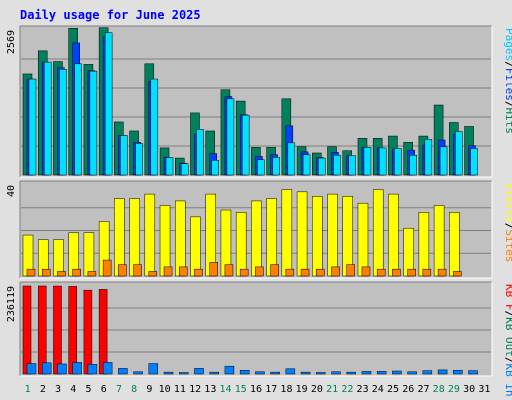 This screenshot has height=400, width=512. What do you see at coordinates (11, 304) in the screenshot?
I see `y-max-label: 236119` at bounding box center [11, 304].